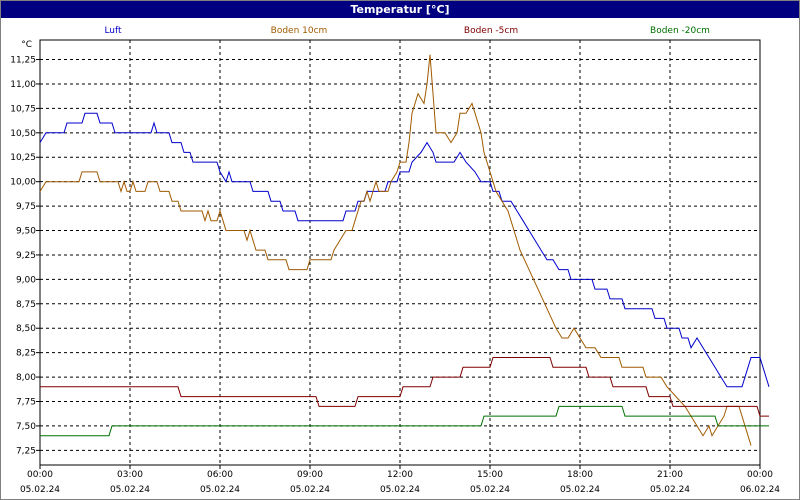  Describe the element at coordinates (26, 232) in the screenshot. I see `y-tick-label: 9,50` at that location.